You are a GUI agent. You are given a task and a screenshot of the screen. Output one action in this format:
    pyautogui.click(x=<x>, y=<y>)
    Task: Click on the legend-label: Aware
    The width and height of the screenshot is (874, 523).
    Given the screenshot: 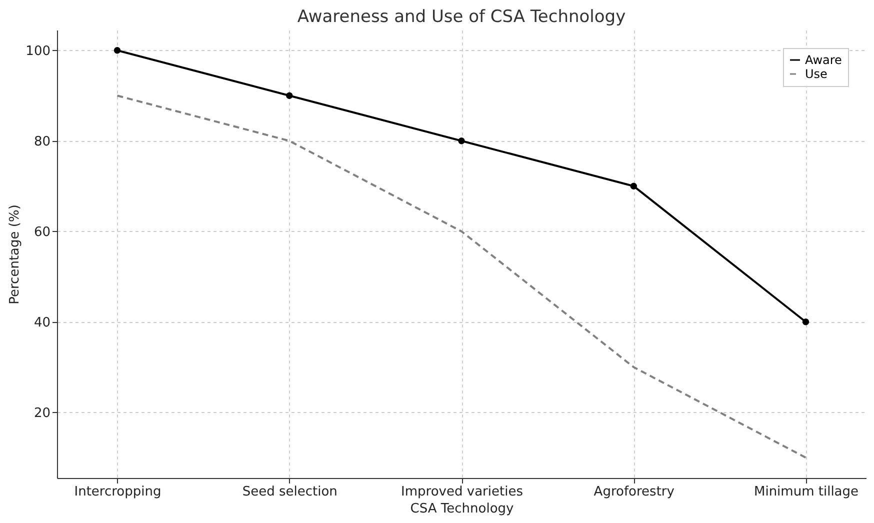 What is the action you would take?
    pyautogui.click(x=823, y=60)
    